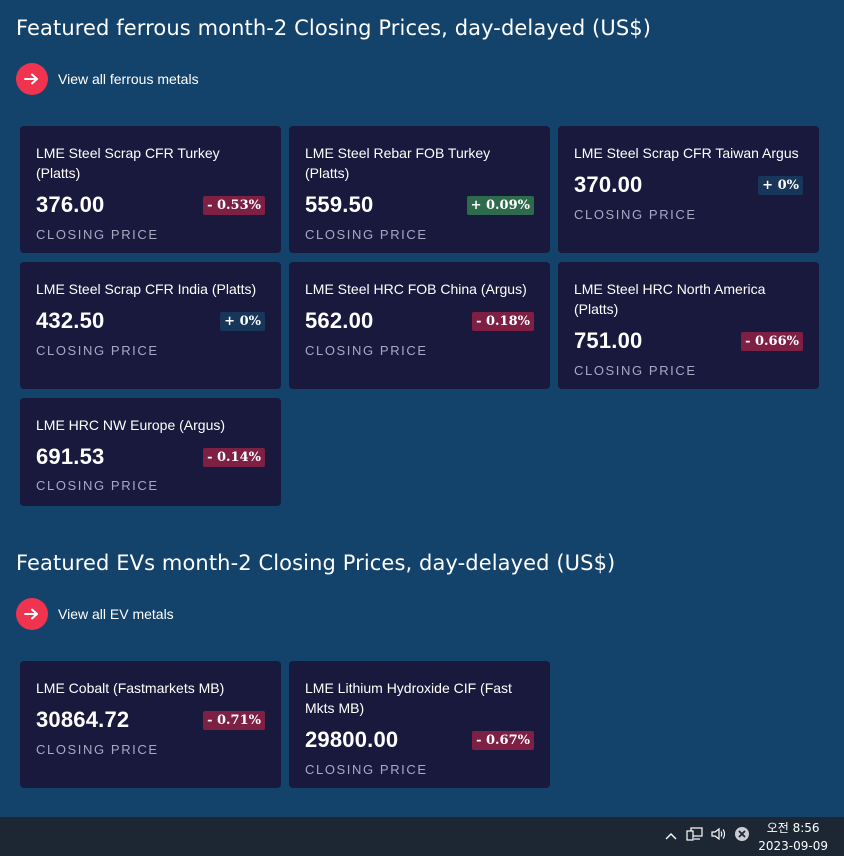  I want to click on card-name: LME Steel Rebar FOB Turkey (Platts), so click(398, 163).